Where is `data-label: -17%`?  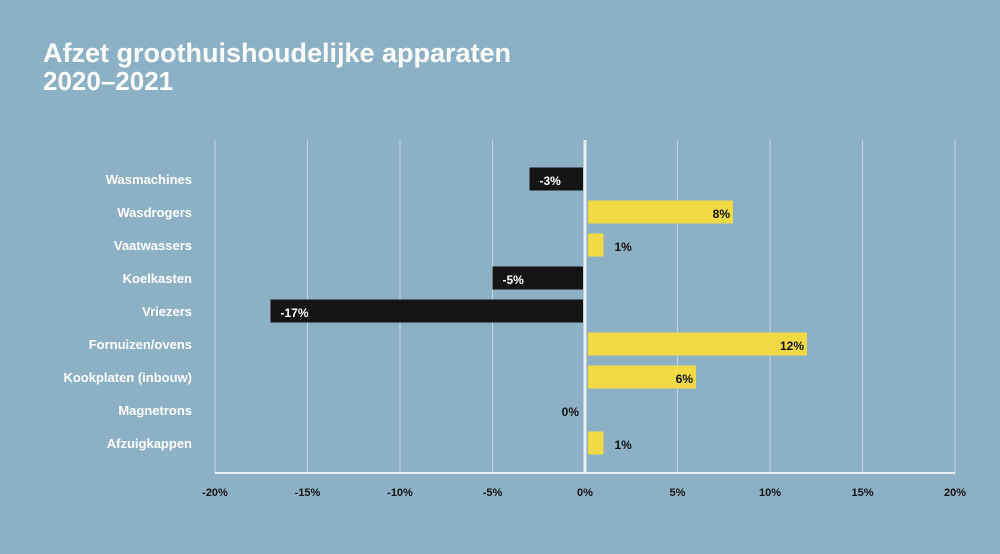 data-label: -17% is located at coordinates (295, 313).